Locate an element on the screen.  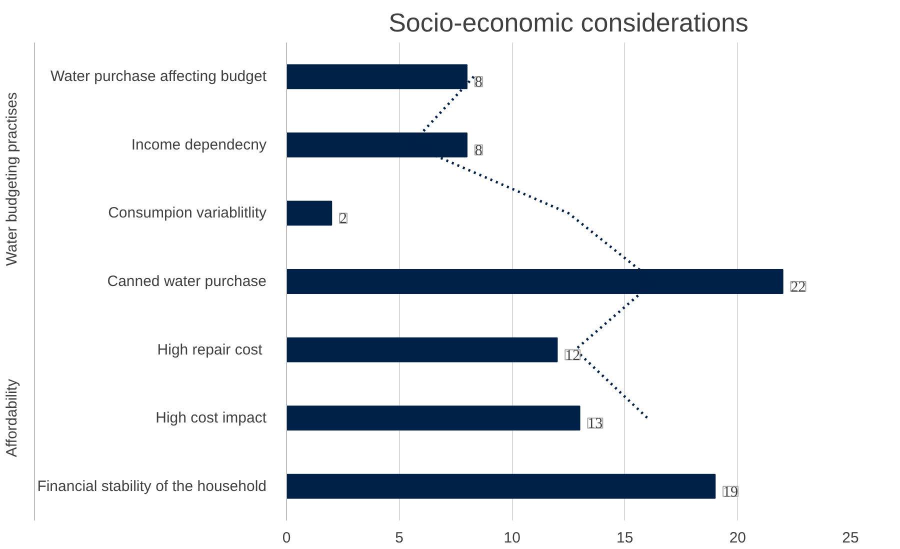
data-label: 13 is located at coordinates (595, 424).